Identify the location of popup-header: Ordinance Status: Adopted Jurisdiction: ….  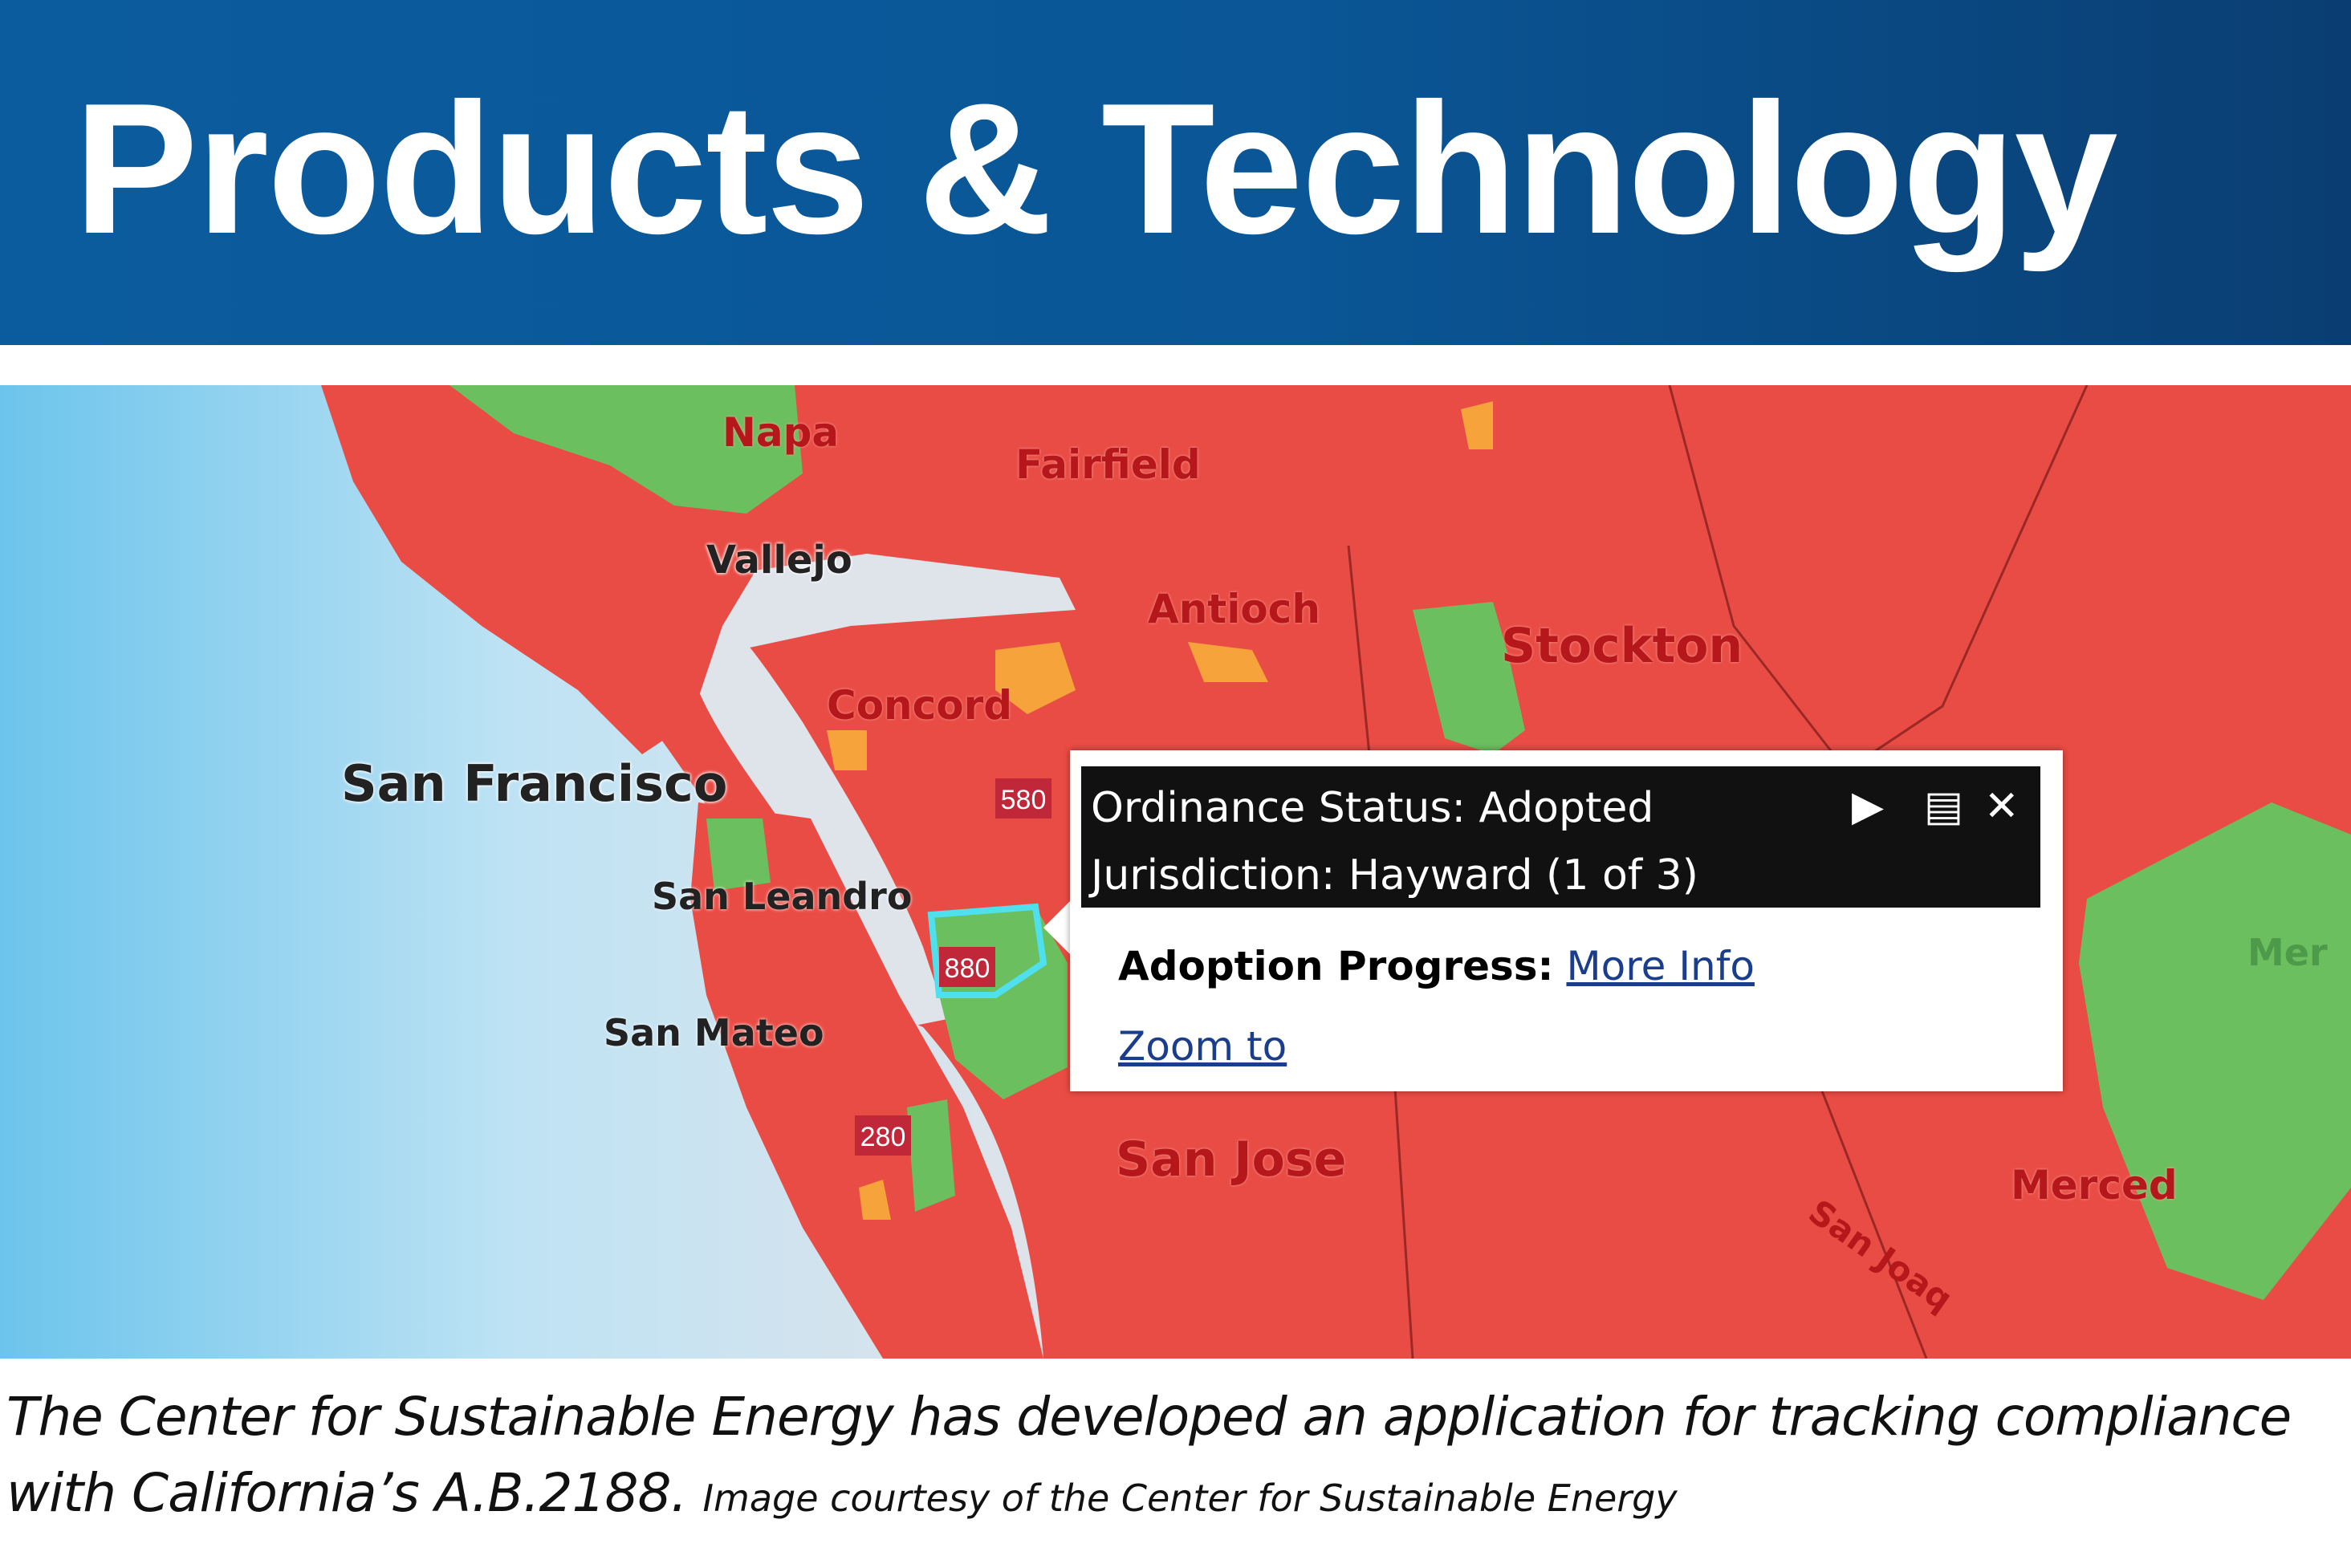
(1560, 837).